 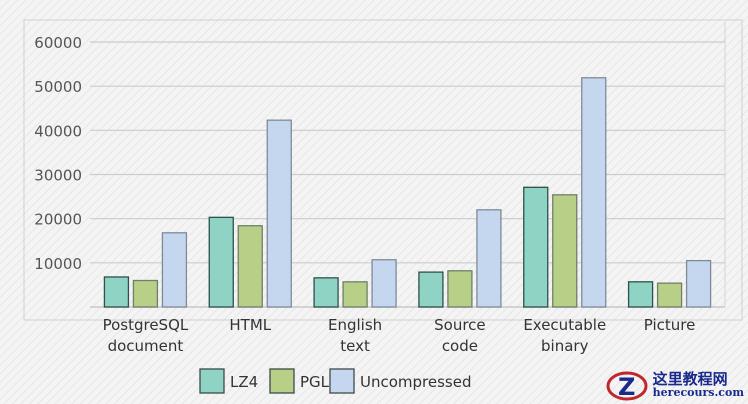 What do you see at coordinates (670, 325) in the screenshot?
I see `x-category-label: Picture` at bounding box center [670, 325].